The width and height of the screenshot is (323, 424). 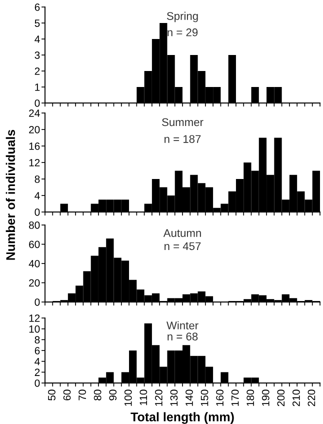 I want to click on y-tick-label: 80, so click(x=34, y=225).